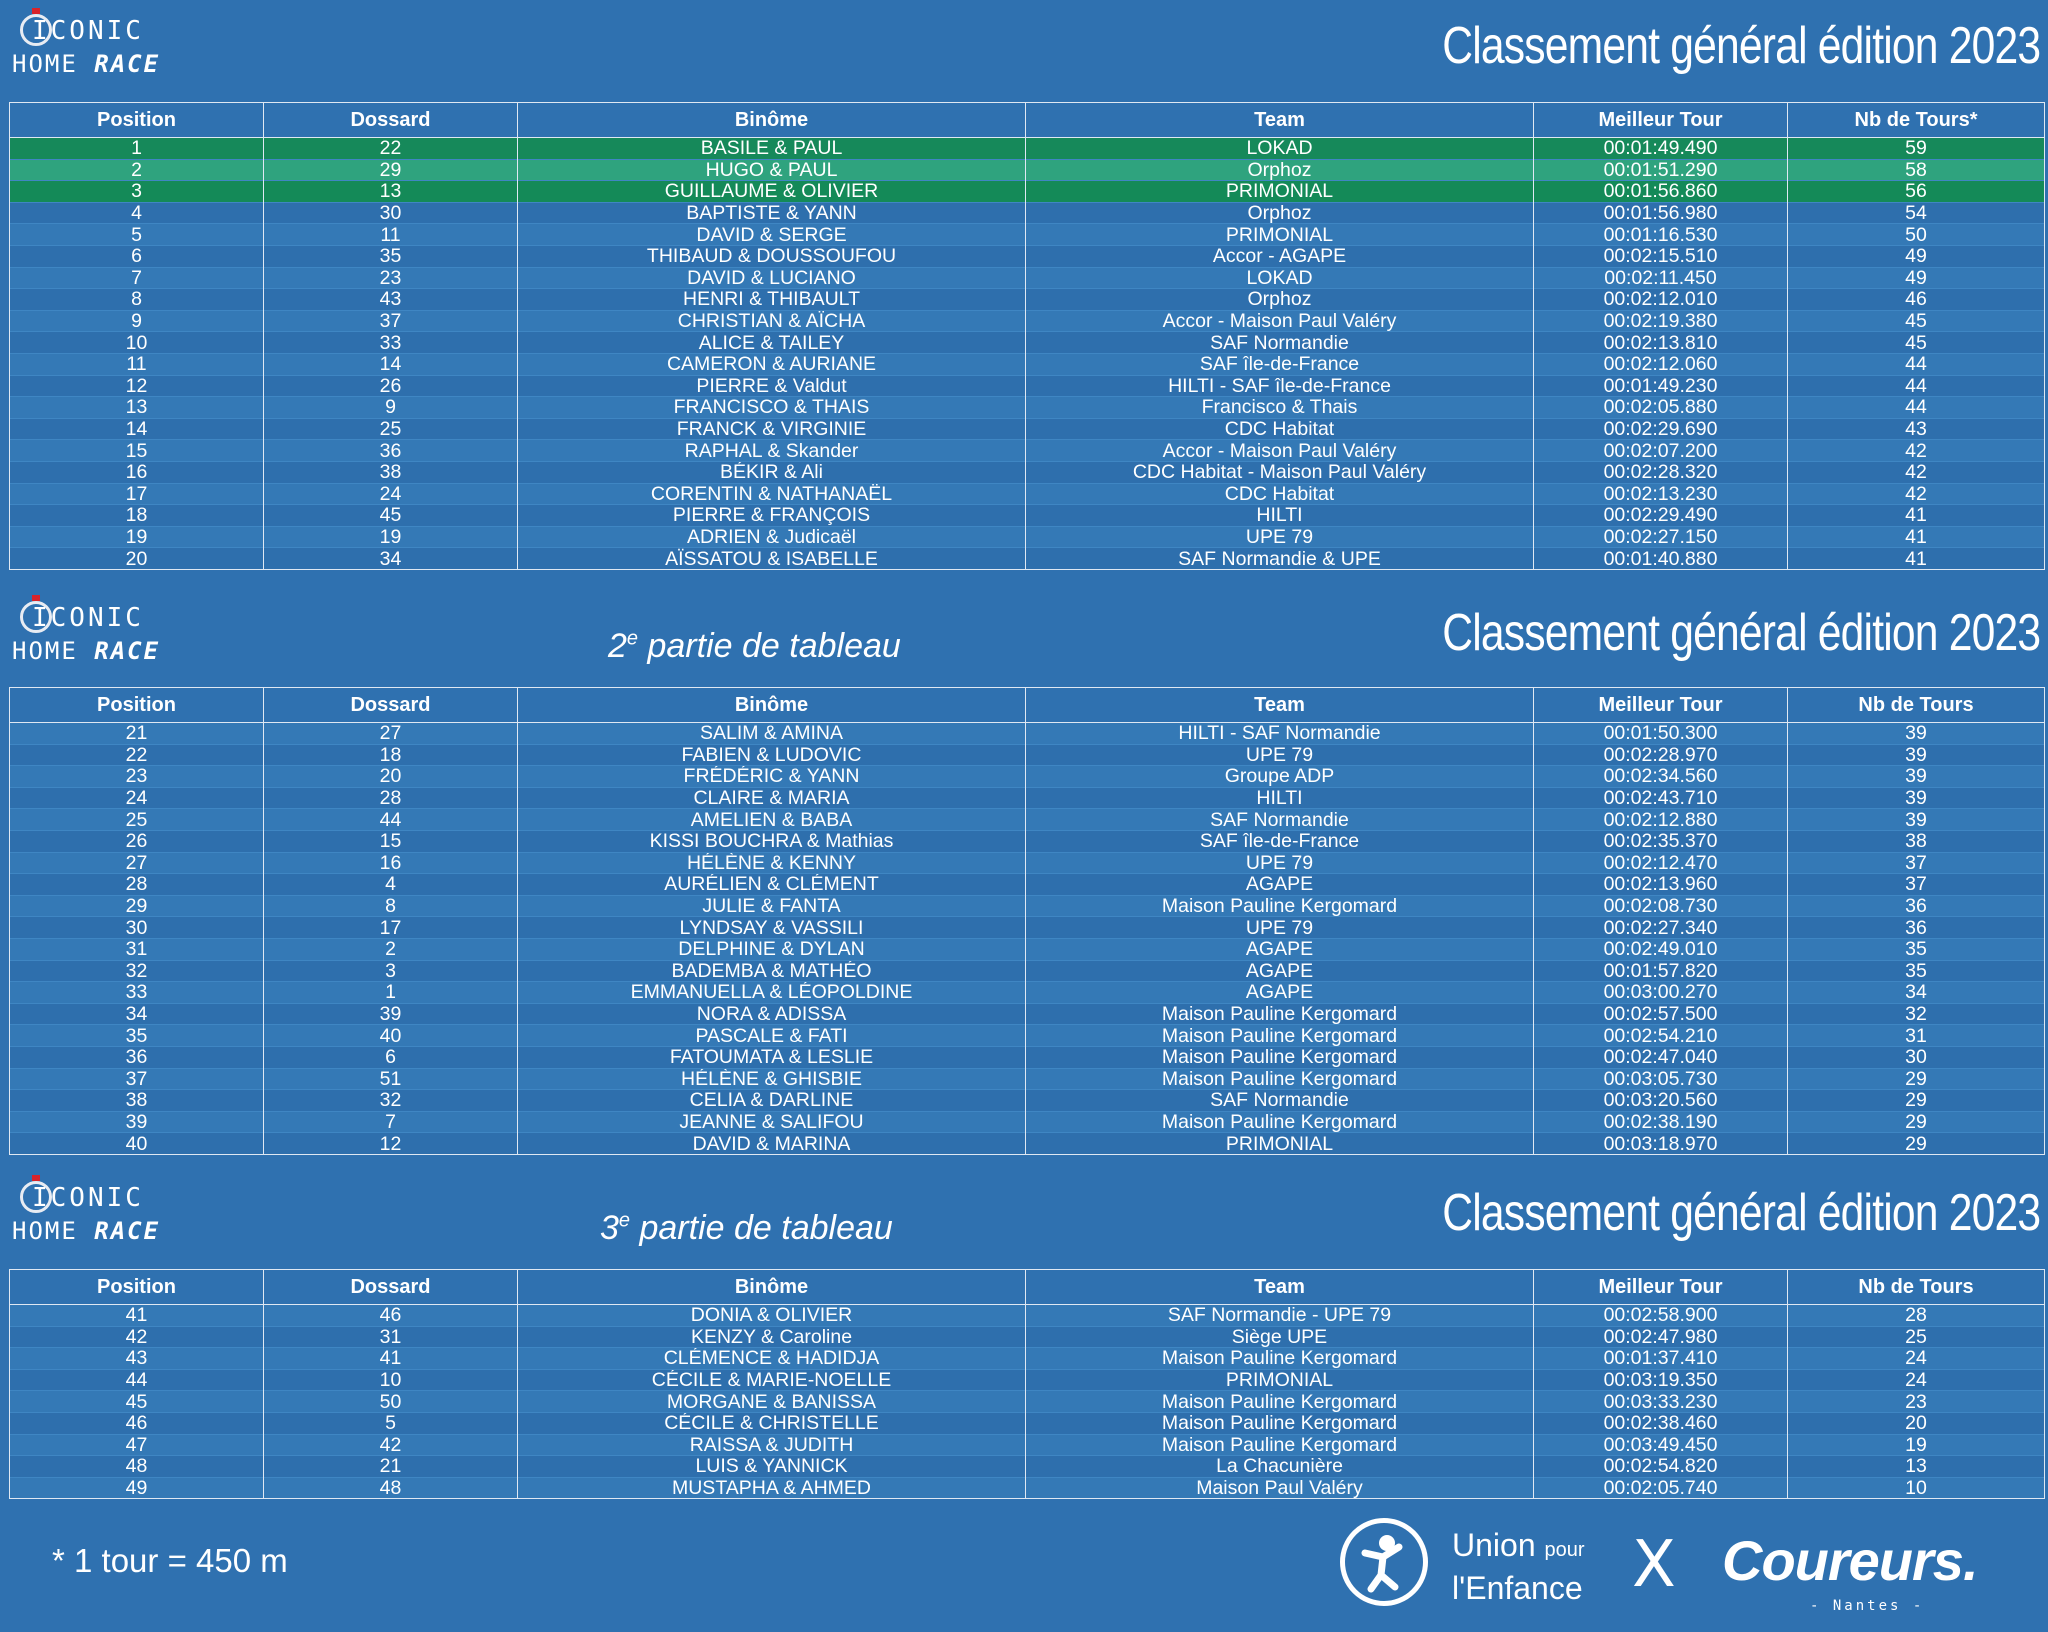 Image resolution: width=2048 pixels, height=1632 pixels. I want to click on cell-position: 1, so click(136, 148).